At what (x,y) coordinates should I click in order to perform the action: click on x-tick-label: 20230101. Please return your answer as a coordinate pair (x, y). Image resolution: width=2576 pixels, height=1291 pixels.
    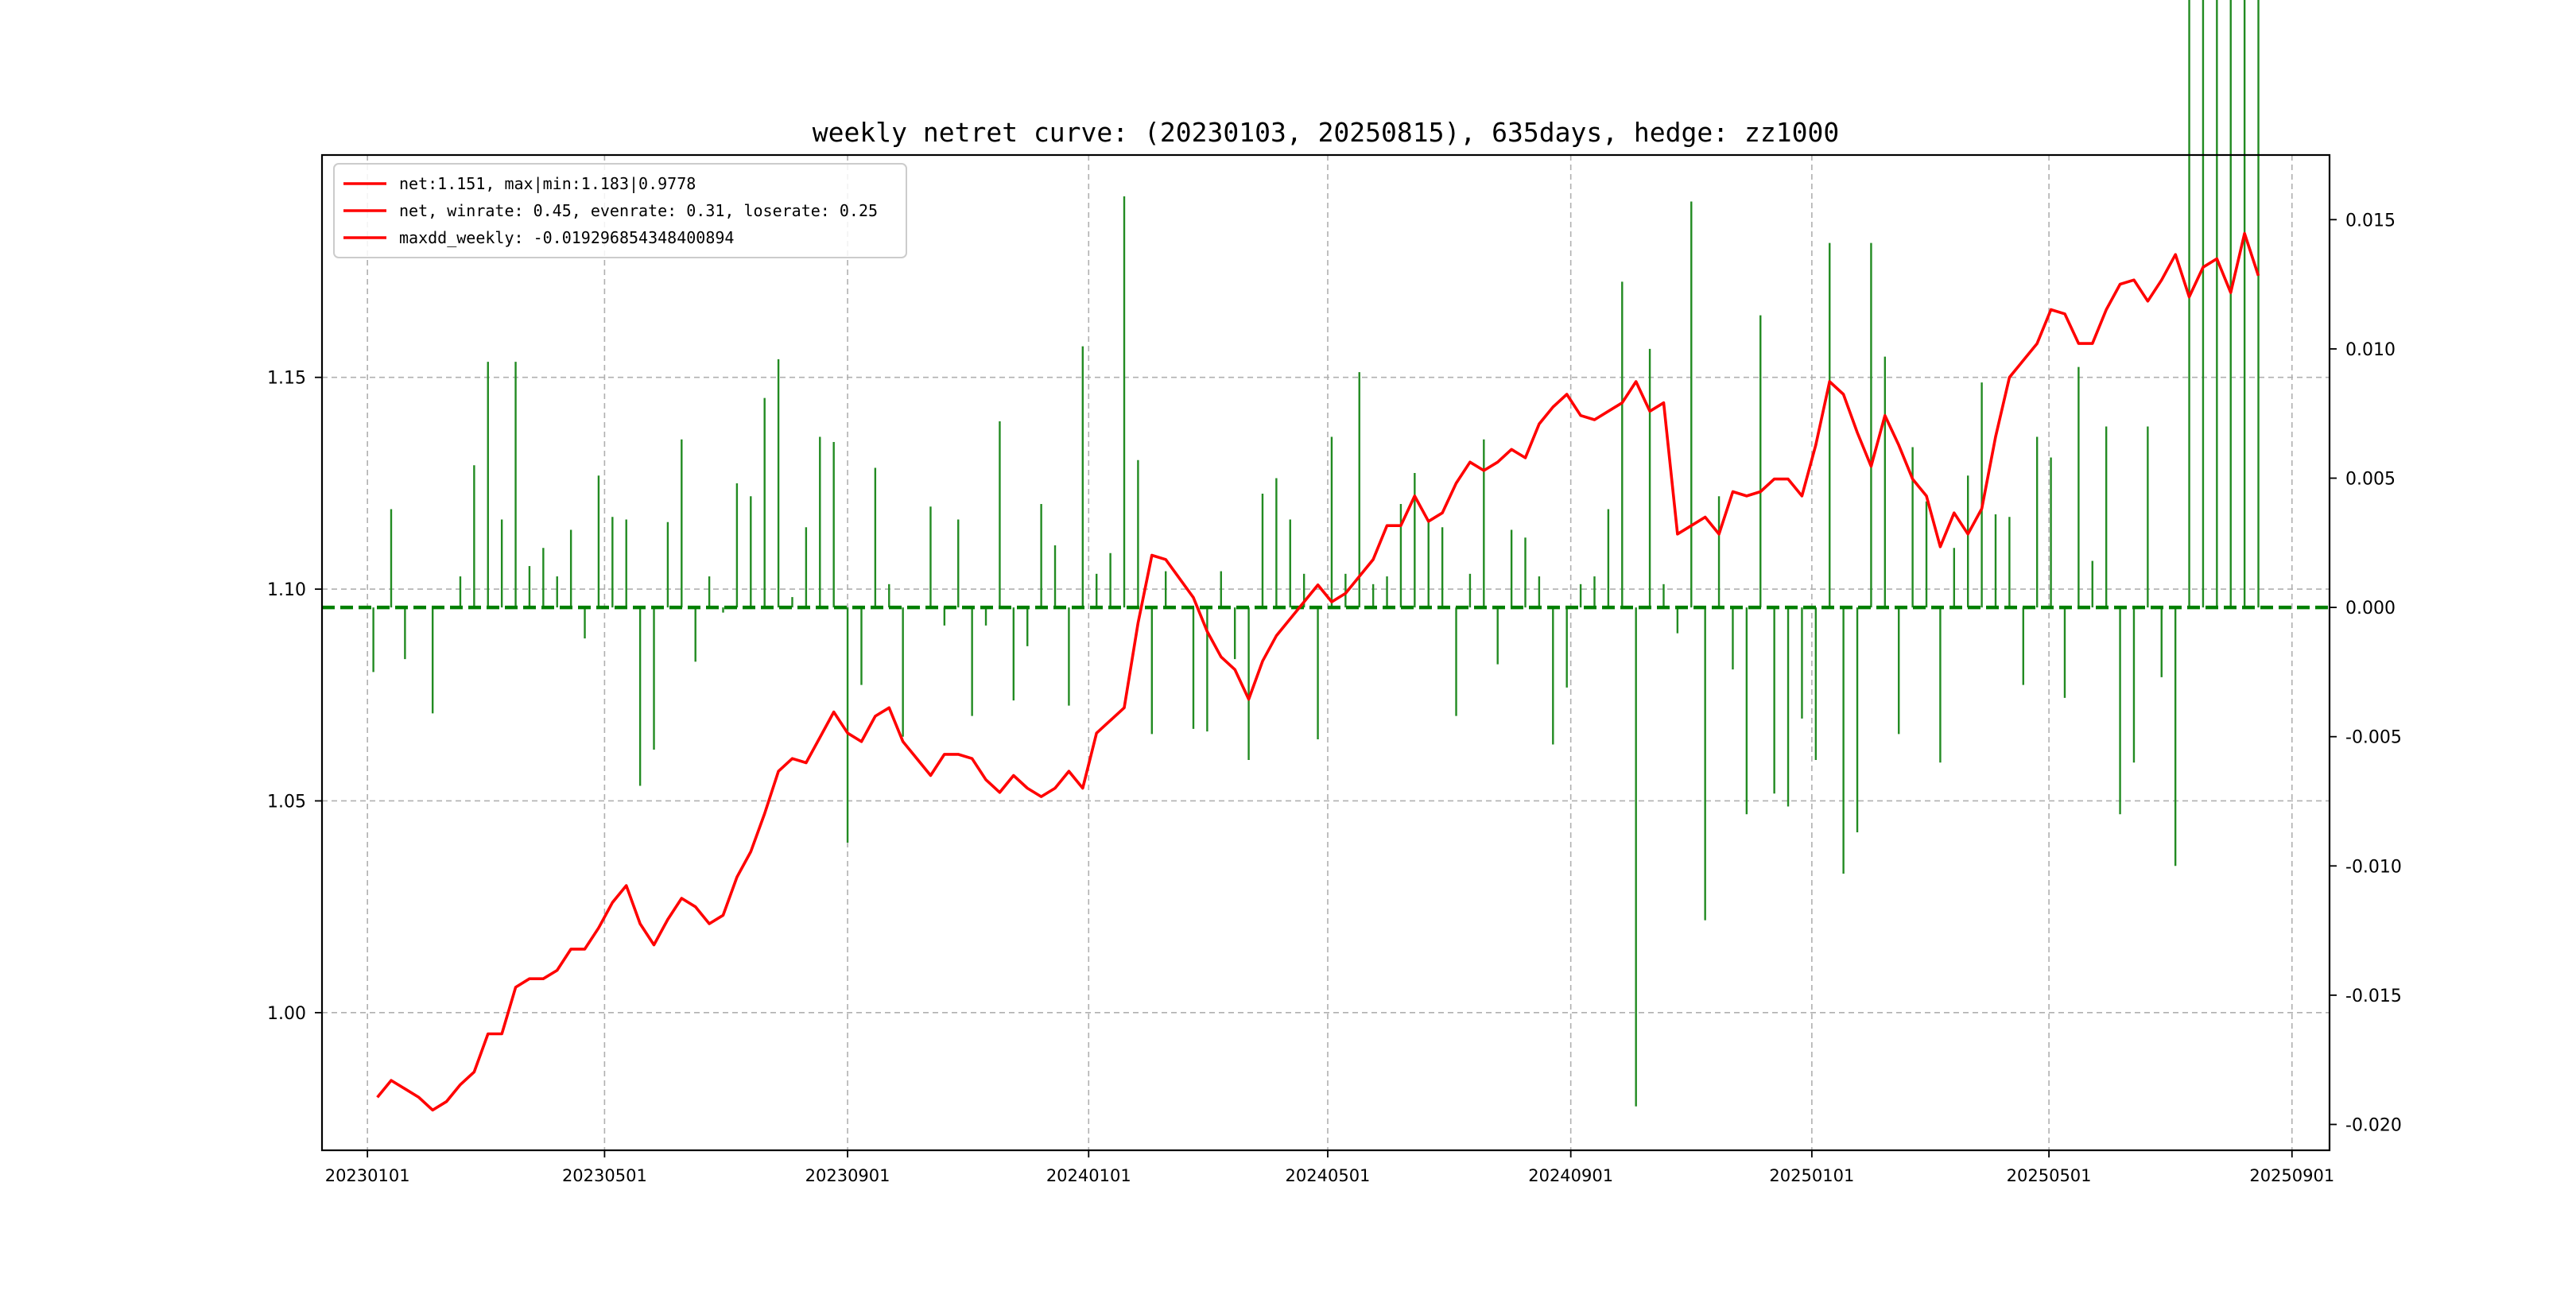
    Looking at the image, I should click on (367, 1175).